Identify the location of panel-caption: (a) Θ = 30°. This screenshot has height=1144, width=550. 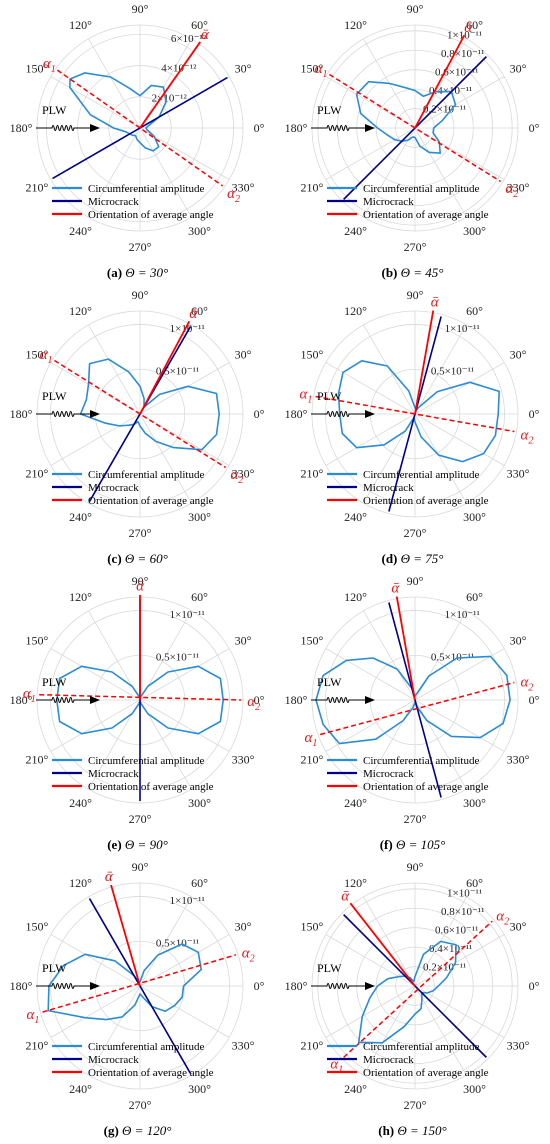
(137, 273).